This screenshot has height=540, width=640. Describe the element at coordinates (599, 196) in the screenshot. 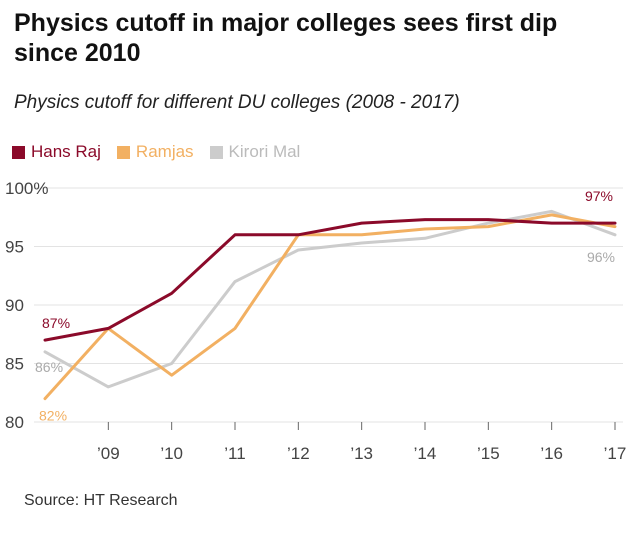

I see `data-label: 97%` at that location.